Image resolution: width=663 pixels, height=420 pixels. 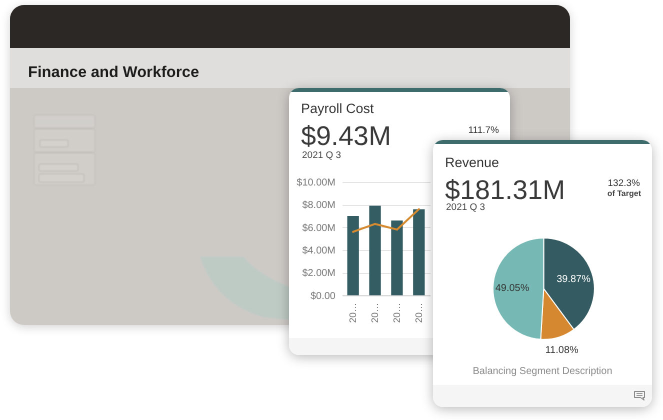 What do you see at coordinates (472, 162) in the screenshot?
I see `chart-title: Revenue` at bounding box center [472, 162].